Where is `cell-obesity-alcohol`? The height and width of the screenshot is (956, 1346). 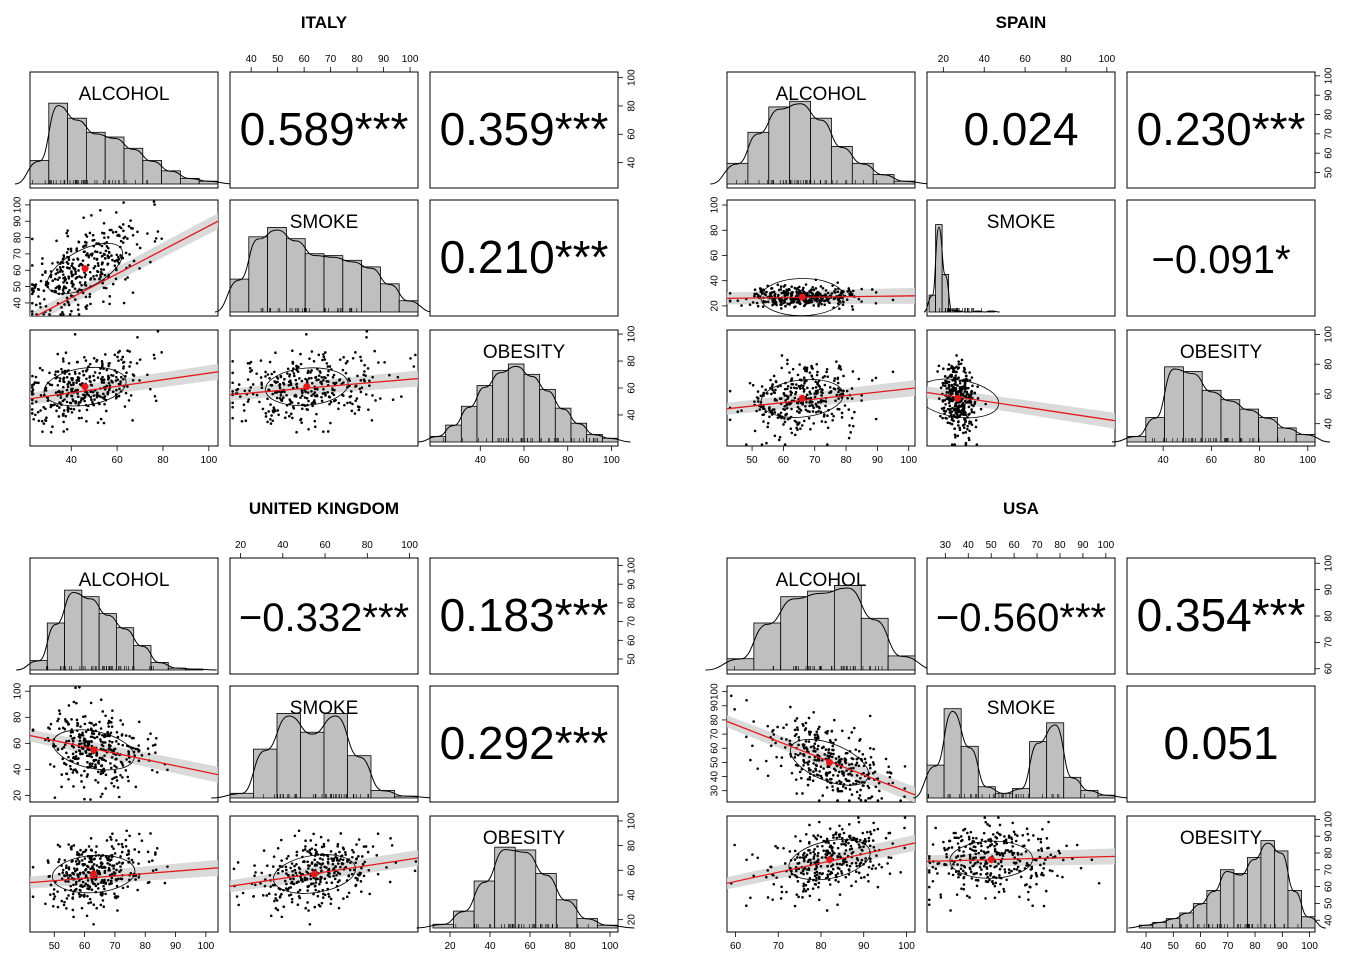
cell-obesity-alcohol is located at coordinates (124, 388).